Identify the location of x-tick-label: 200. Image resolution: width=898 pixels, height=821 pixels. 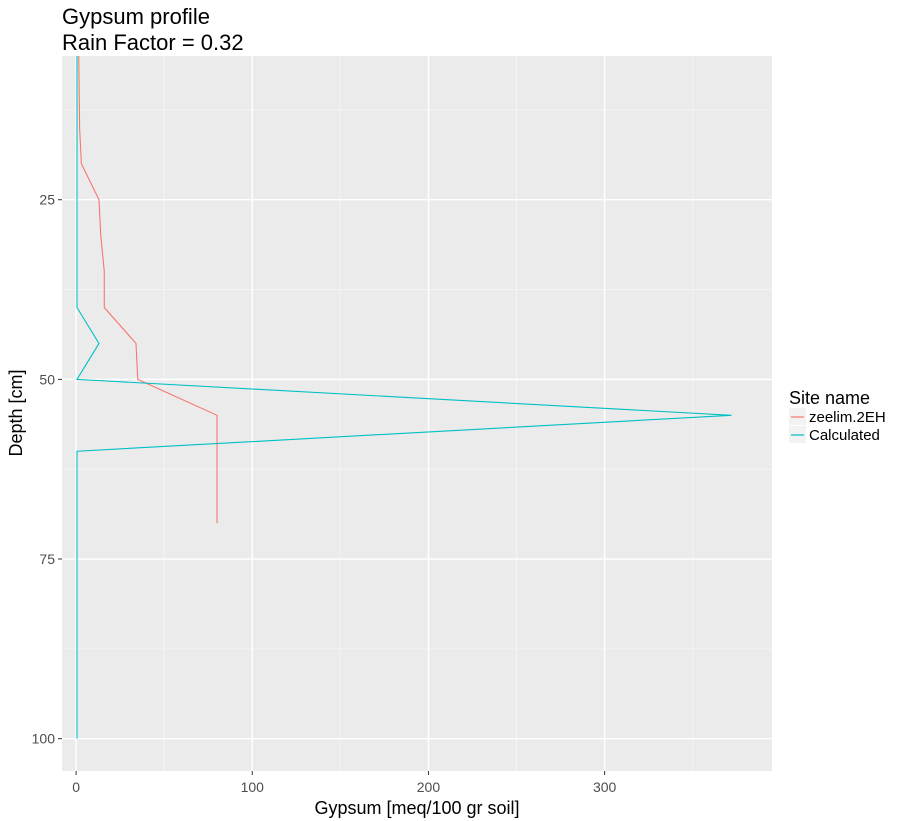
(429, 787).